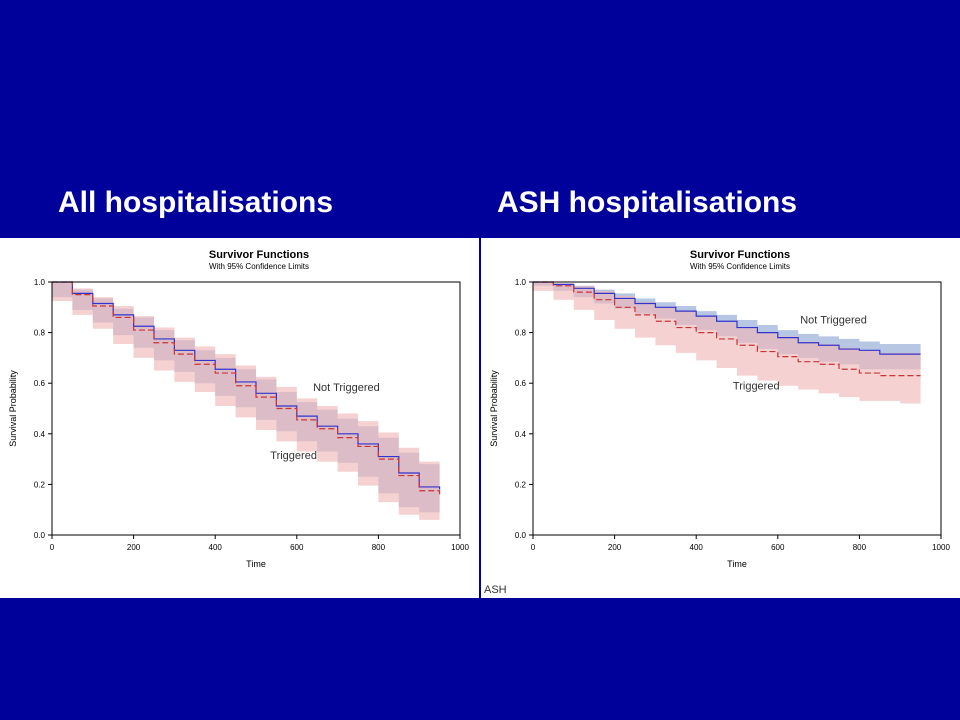  What do you see at coordinates (647, 202) in the screenshot?
I see `slide-heading-right: ASH hospitalisations` at bounding box center [647, 202].